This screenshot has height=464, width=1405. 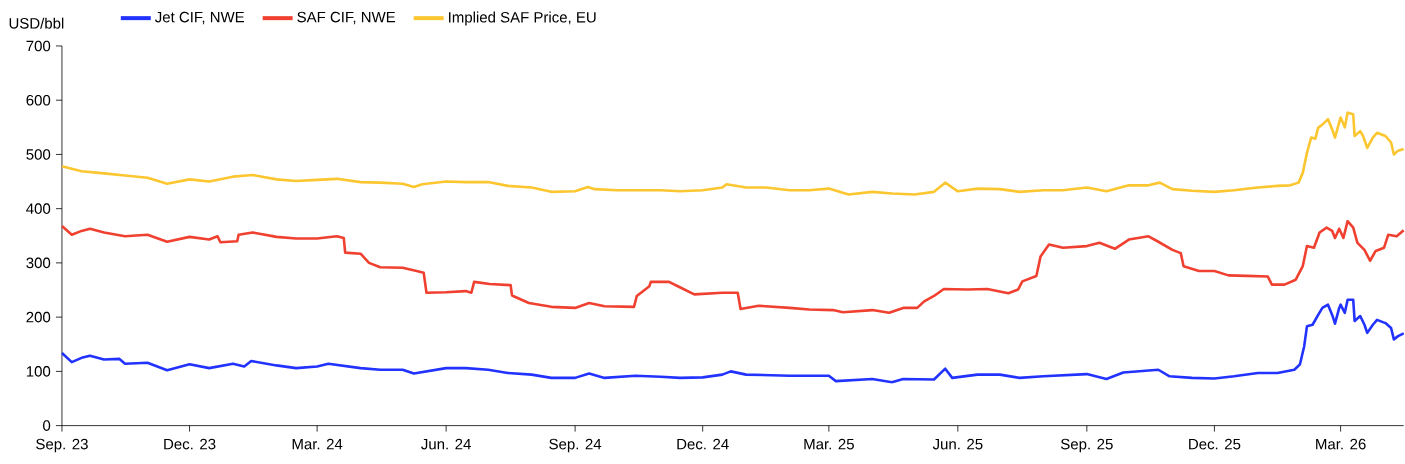 I want to click on x-tick-label: Sep. 23, so click(x=62, y=446).